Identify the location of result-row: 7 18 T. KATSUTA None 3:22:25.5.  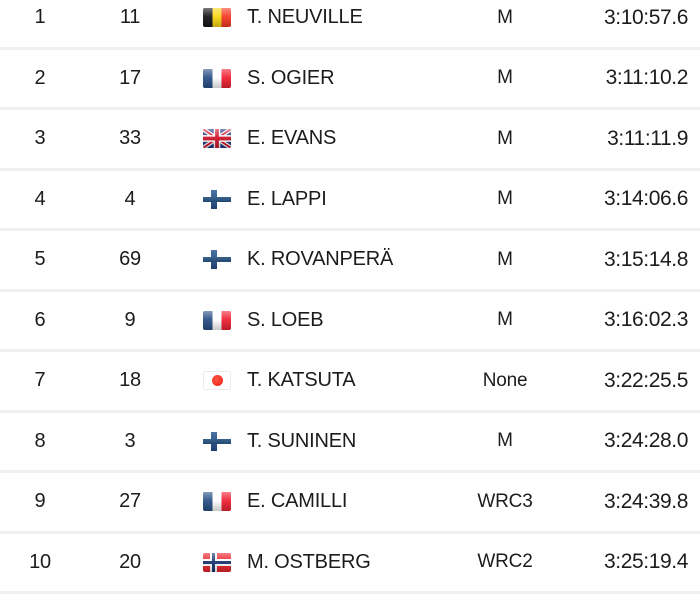
(350, 382).